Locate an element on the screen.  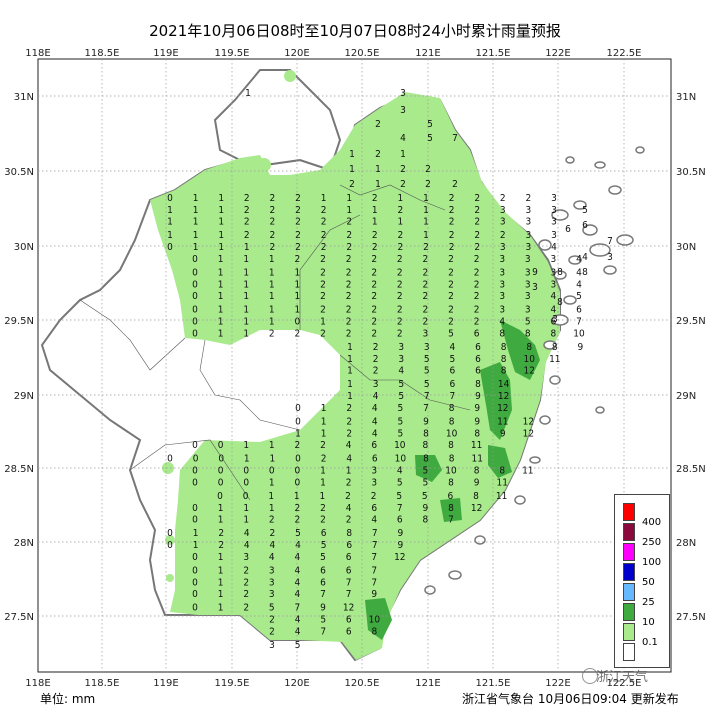
rainfall-value: 11 is located at coordinates (502, 421).